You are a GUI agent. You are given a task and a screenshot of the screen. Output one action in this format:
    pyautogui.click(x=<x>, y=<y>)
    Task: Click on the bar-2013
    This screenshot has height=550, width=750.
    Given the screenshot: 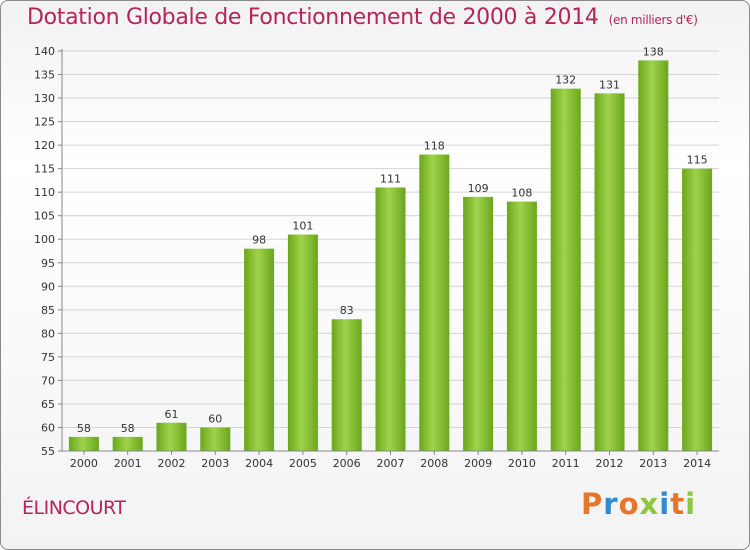 What is the action you would take?
    pyautogui.click(x=653, y=255)
    